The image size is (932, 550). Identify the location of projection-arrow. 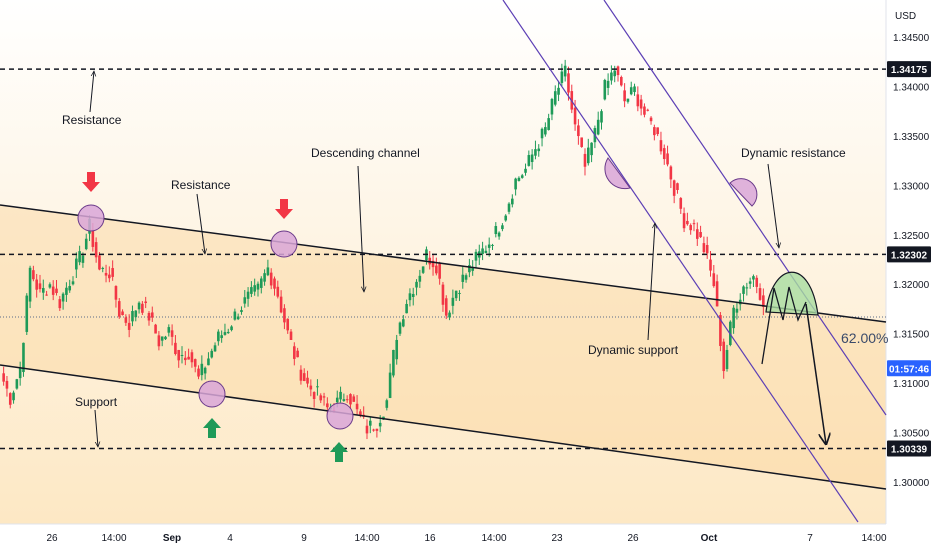
(815, 373).